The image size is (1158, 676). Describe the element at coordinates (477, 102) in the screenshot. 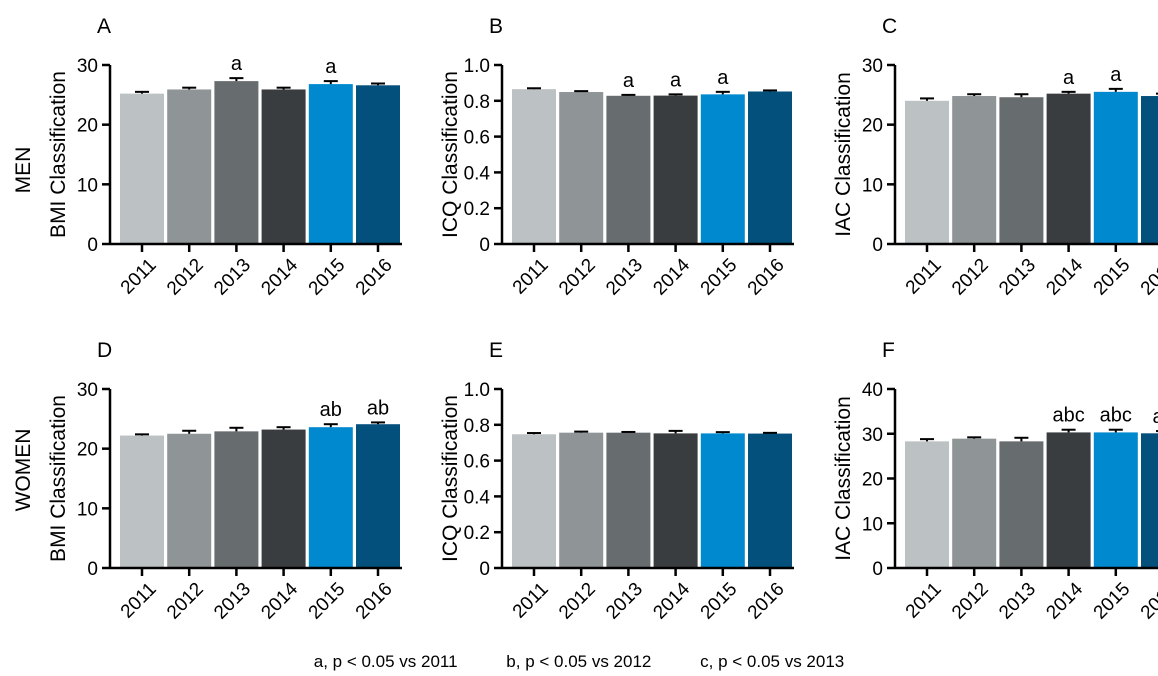

I see `y-tick-label: 0.8` at that location.